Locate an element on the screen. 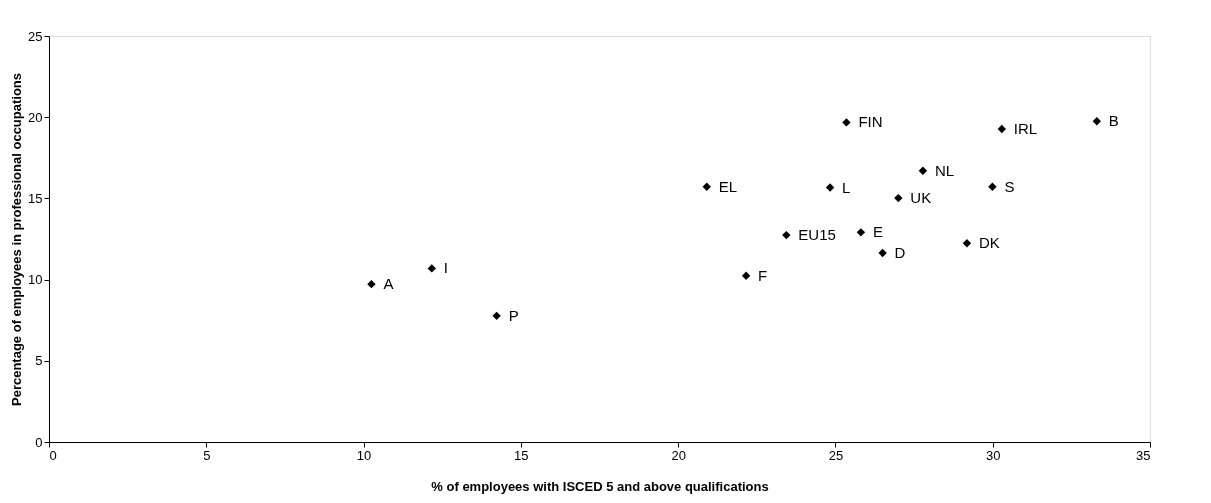 The image size is (1211, 503). annotation: A is located at coordinates (388, 284).